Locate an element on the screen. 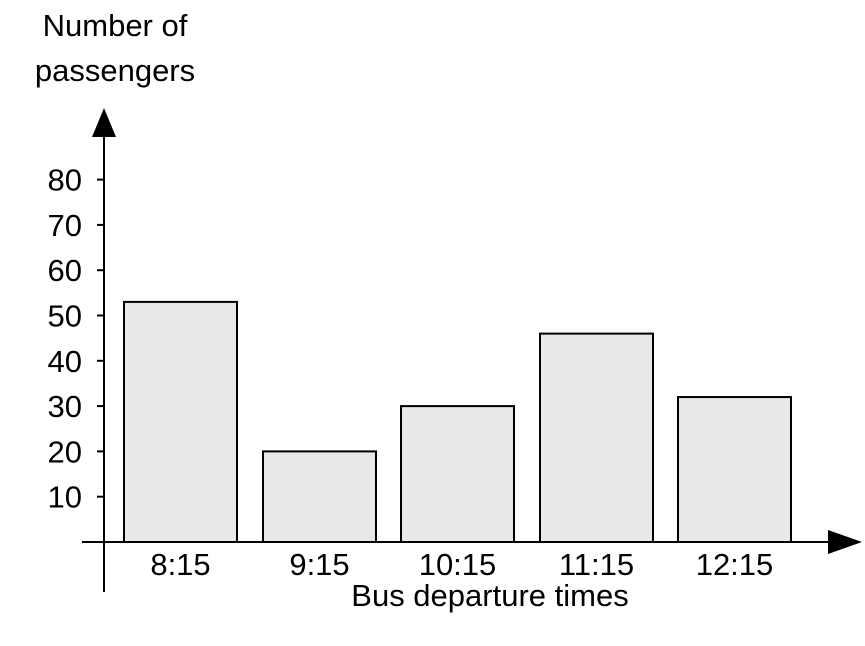 This screenshot has width=865, height=646. x-axis-arrow is located at coordinates (845, 542).